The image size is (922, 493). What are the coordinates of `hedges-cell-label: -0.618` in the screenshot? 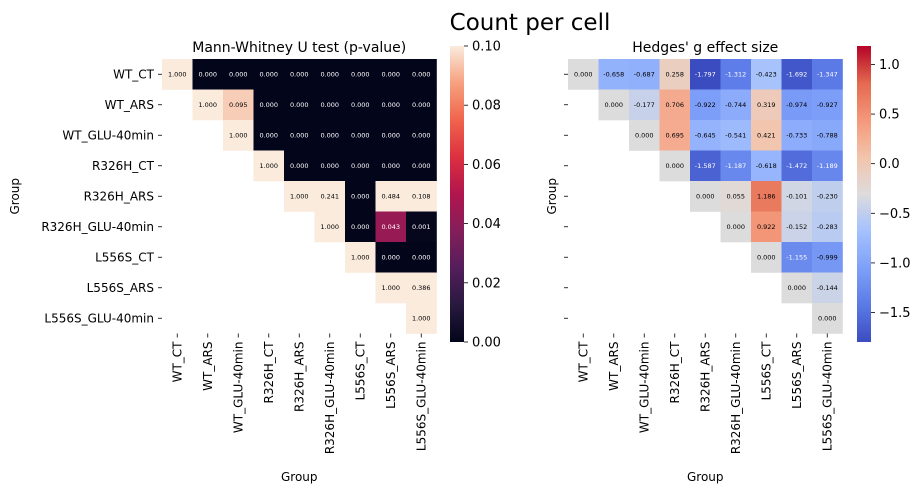 It's located at (766, 166).